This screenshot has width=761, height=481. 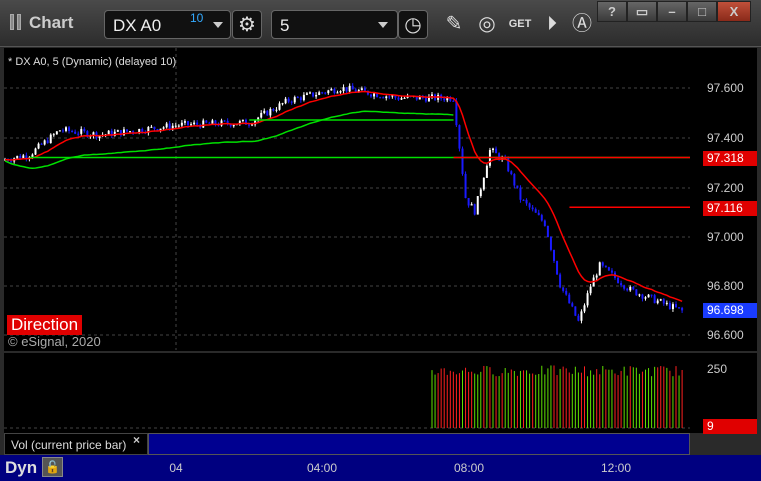 I want to click on minimize-icon: –, so click(x=672, y=11).